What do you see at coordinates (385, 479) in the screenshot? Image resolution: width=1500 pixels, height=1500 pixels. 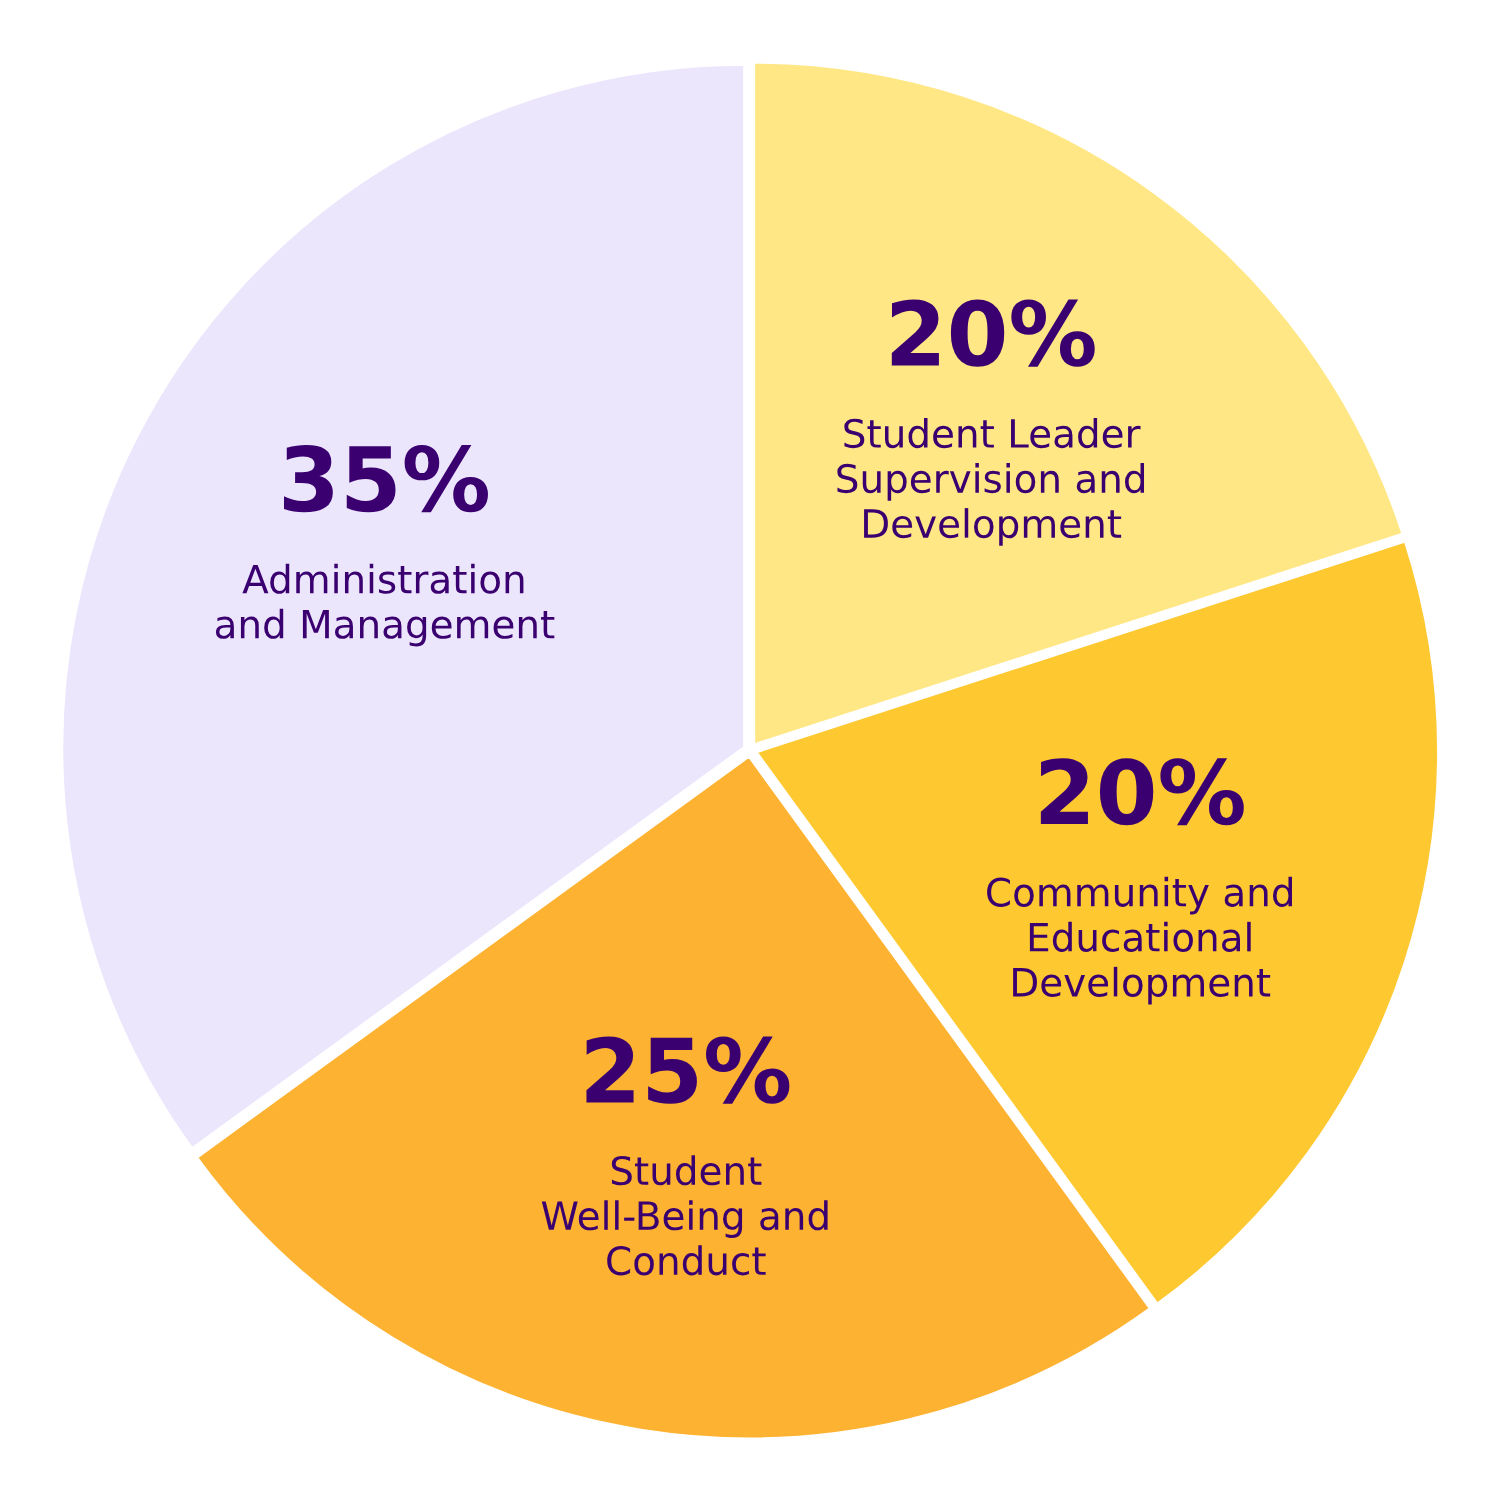 I see `data-label: 35%` at bounding box center [385, 479].